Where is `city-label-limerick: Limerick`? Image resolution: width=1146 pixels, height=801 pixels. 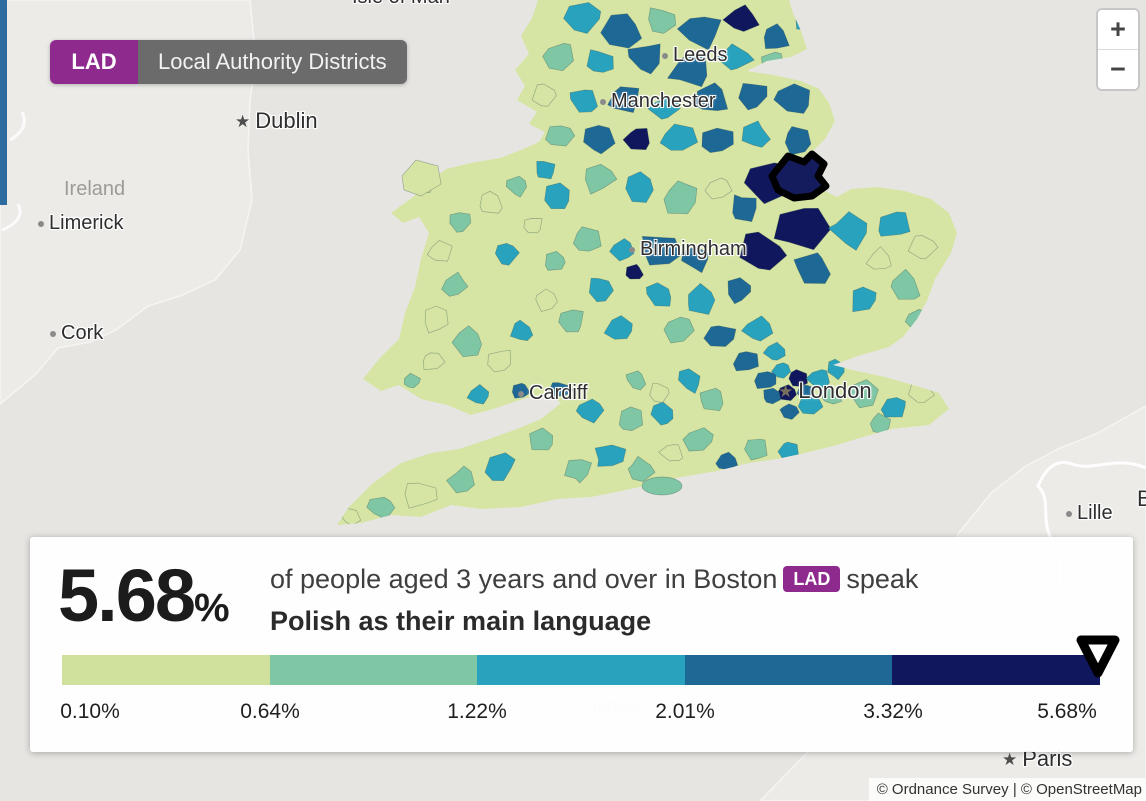 city-label-limerick: Limerick is located at coordinates (80, 223).